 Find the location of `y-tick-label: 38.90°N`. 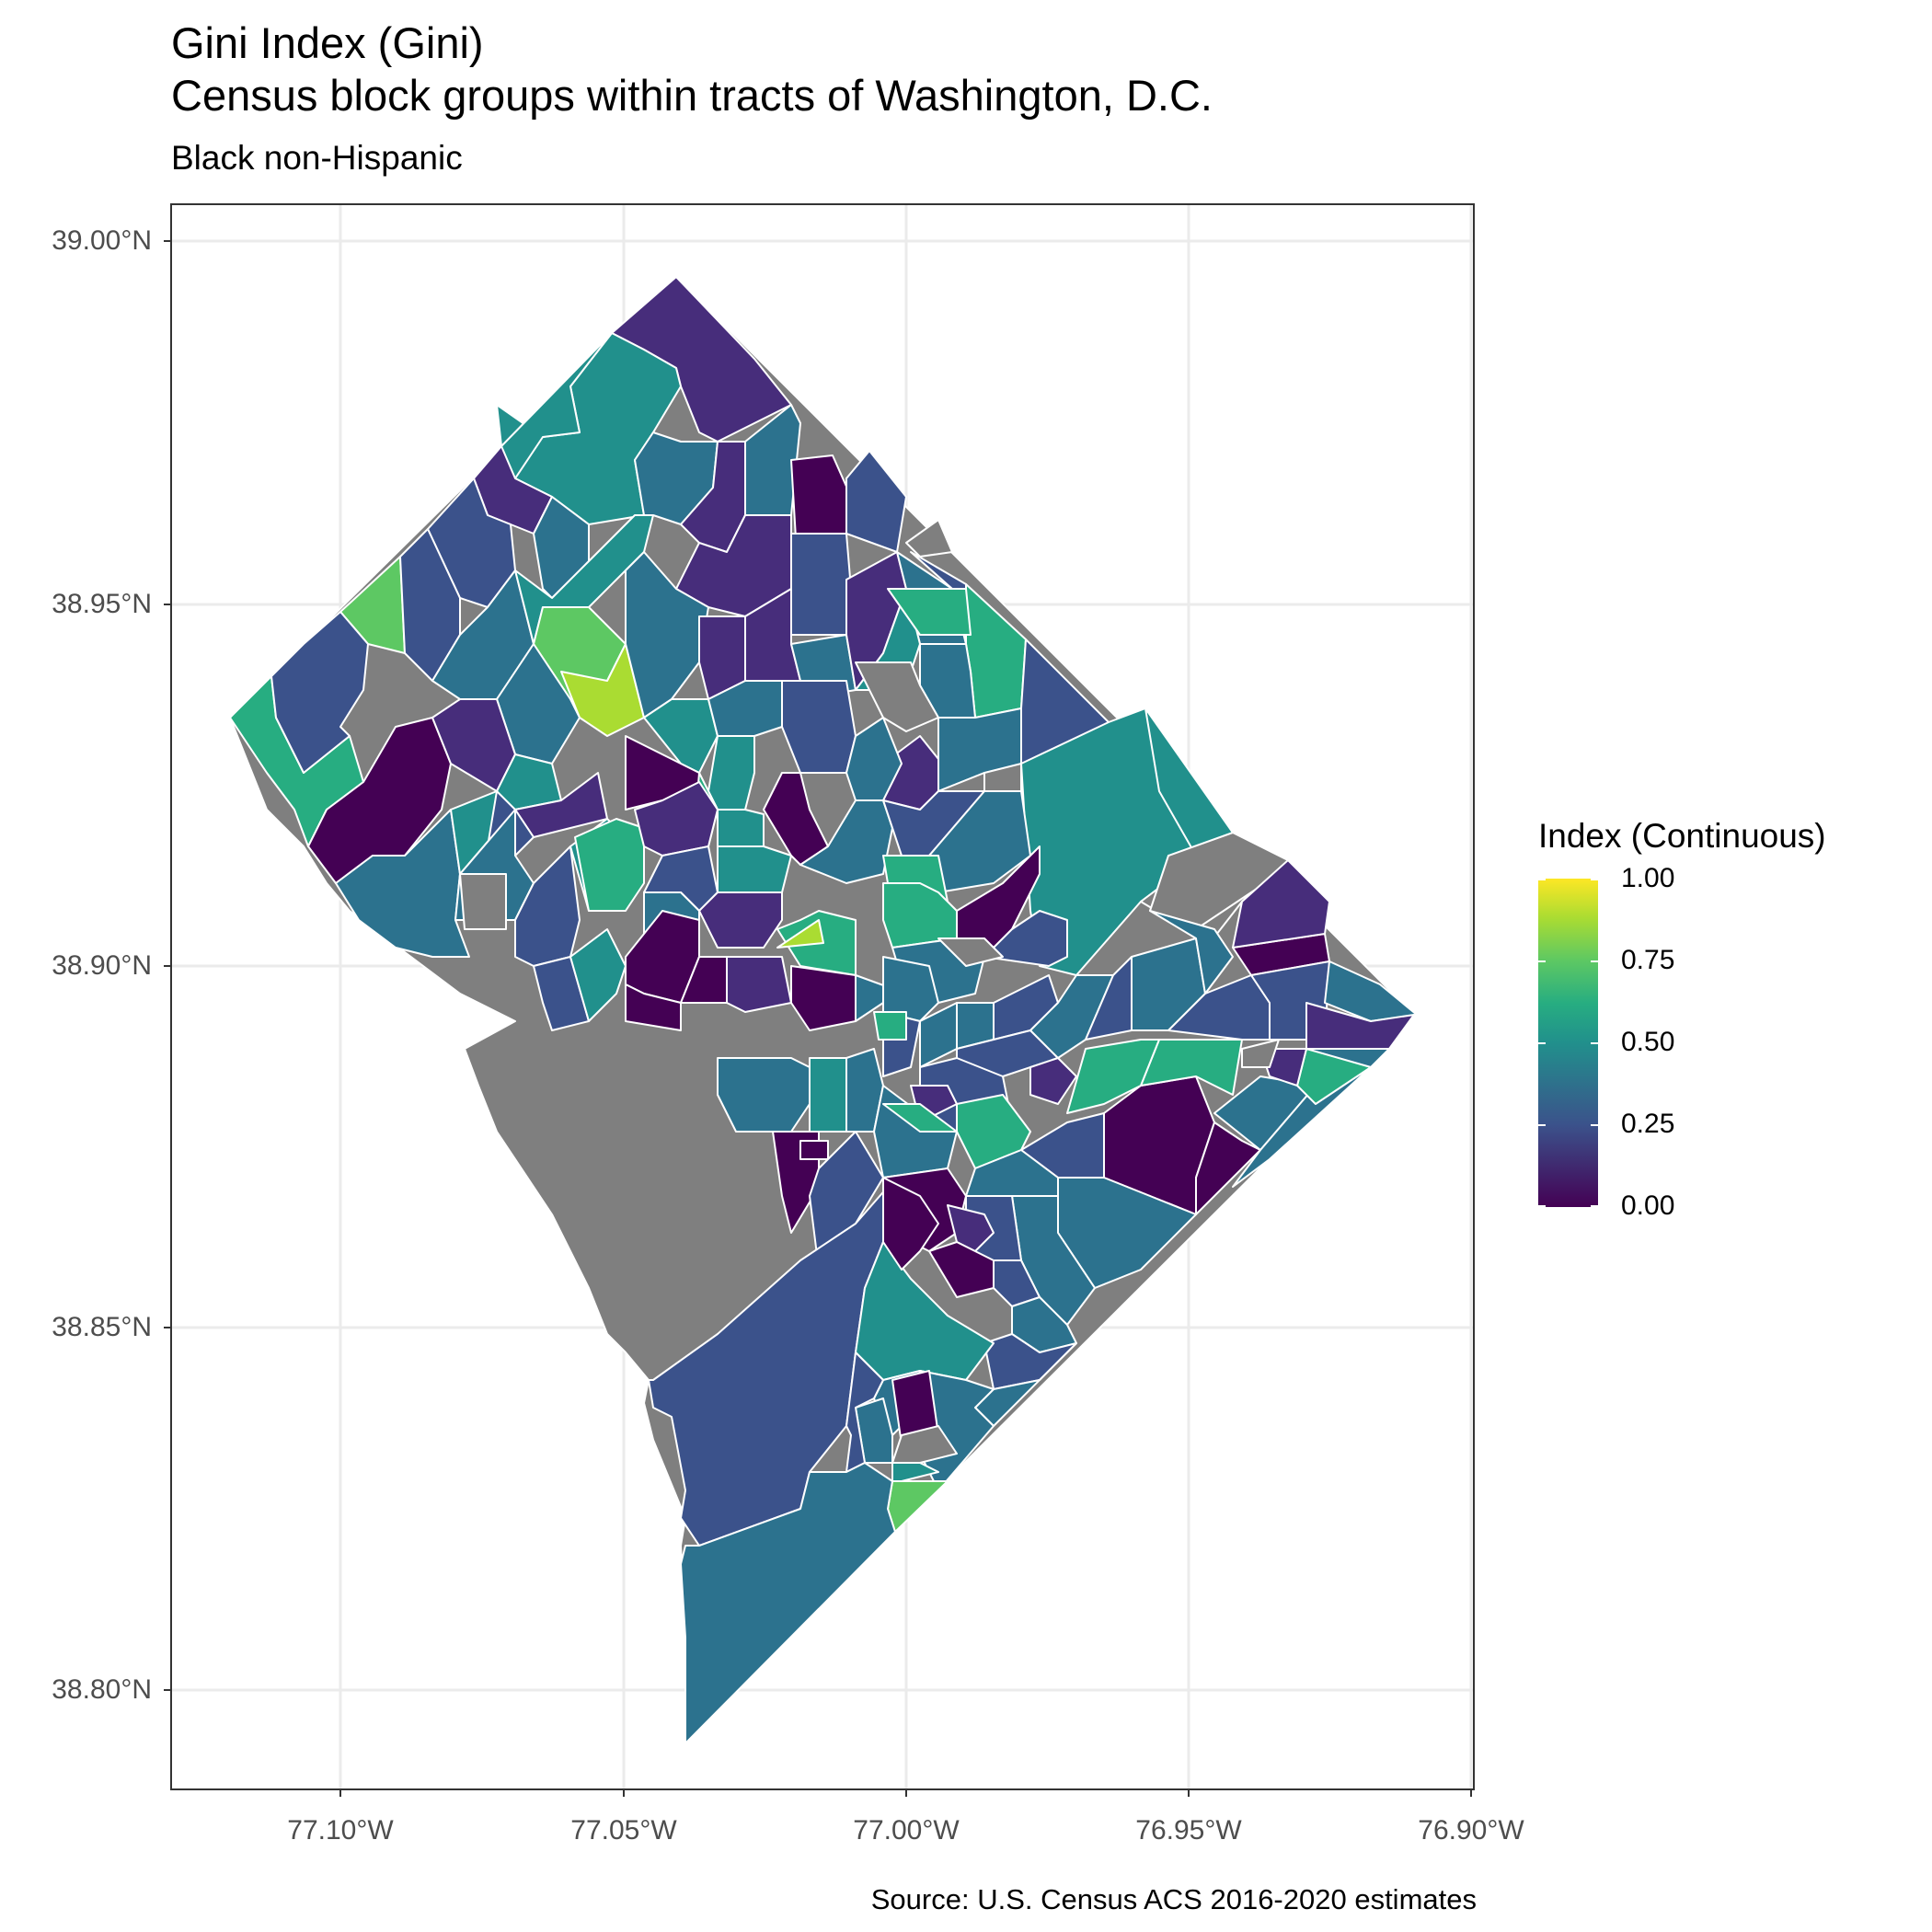

y-tick-label: 38.90°N is located at coordinates (102, 965).